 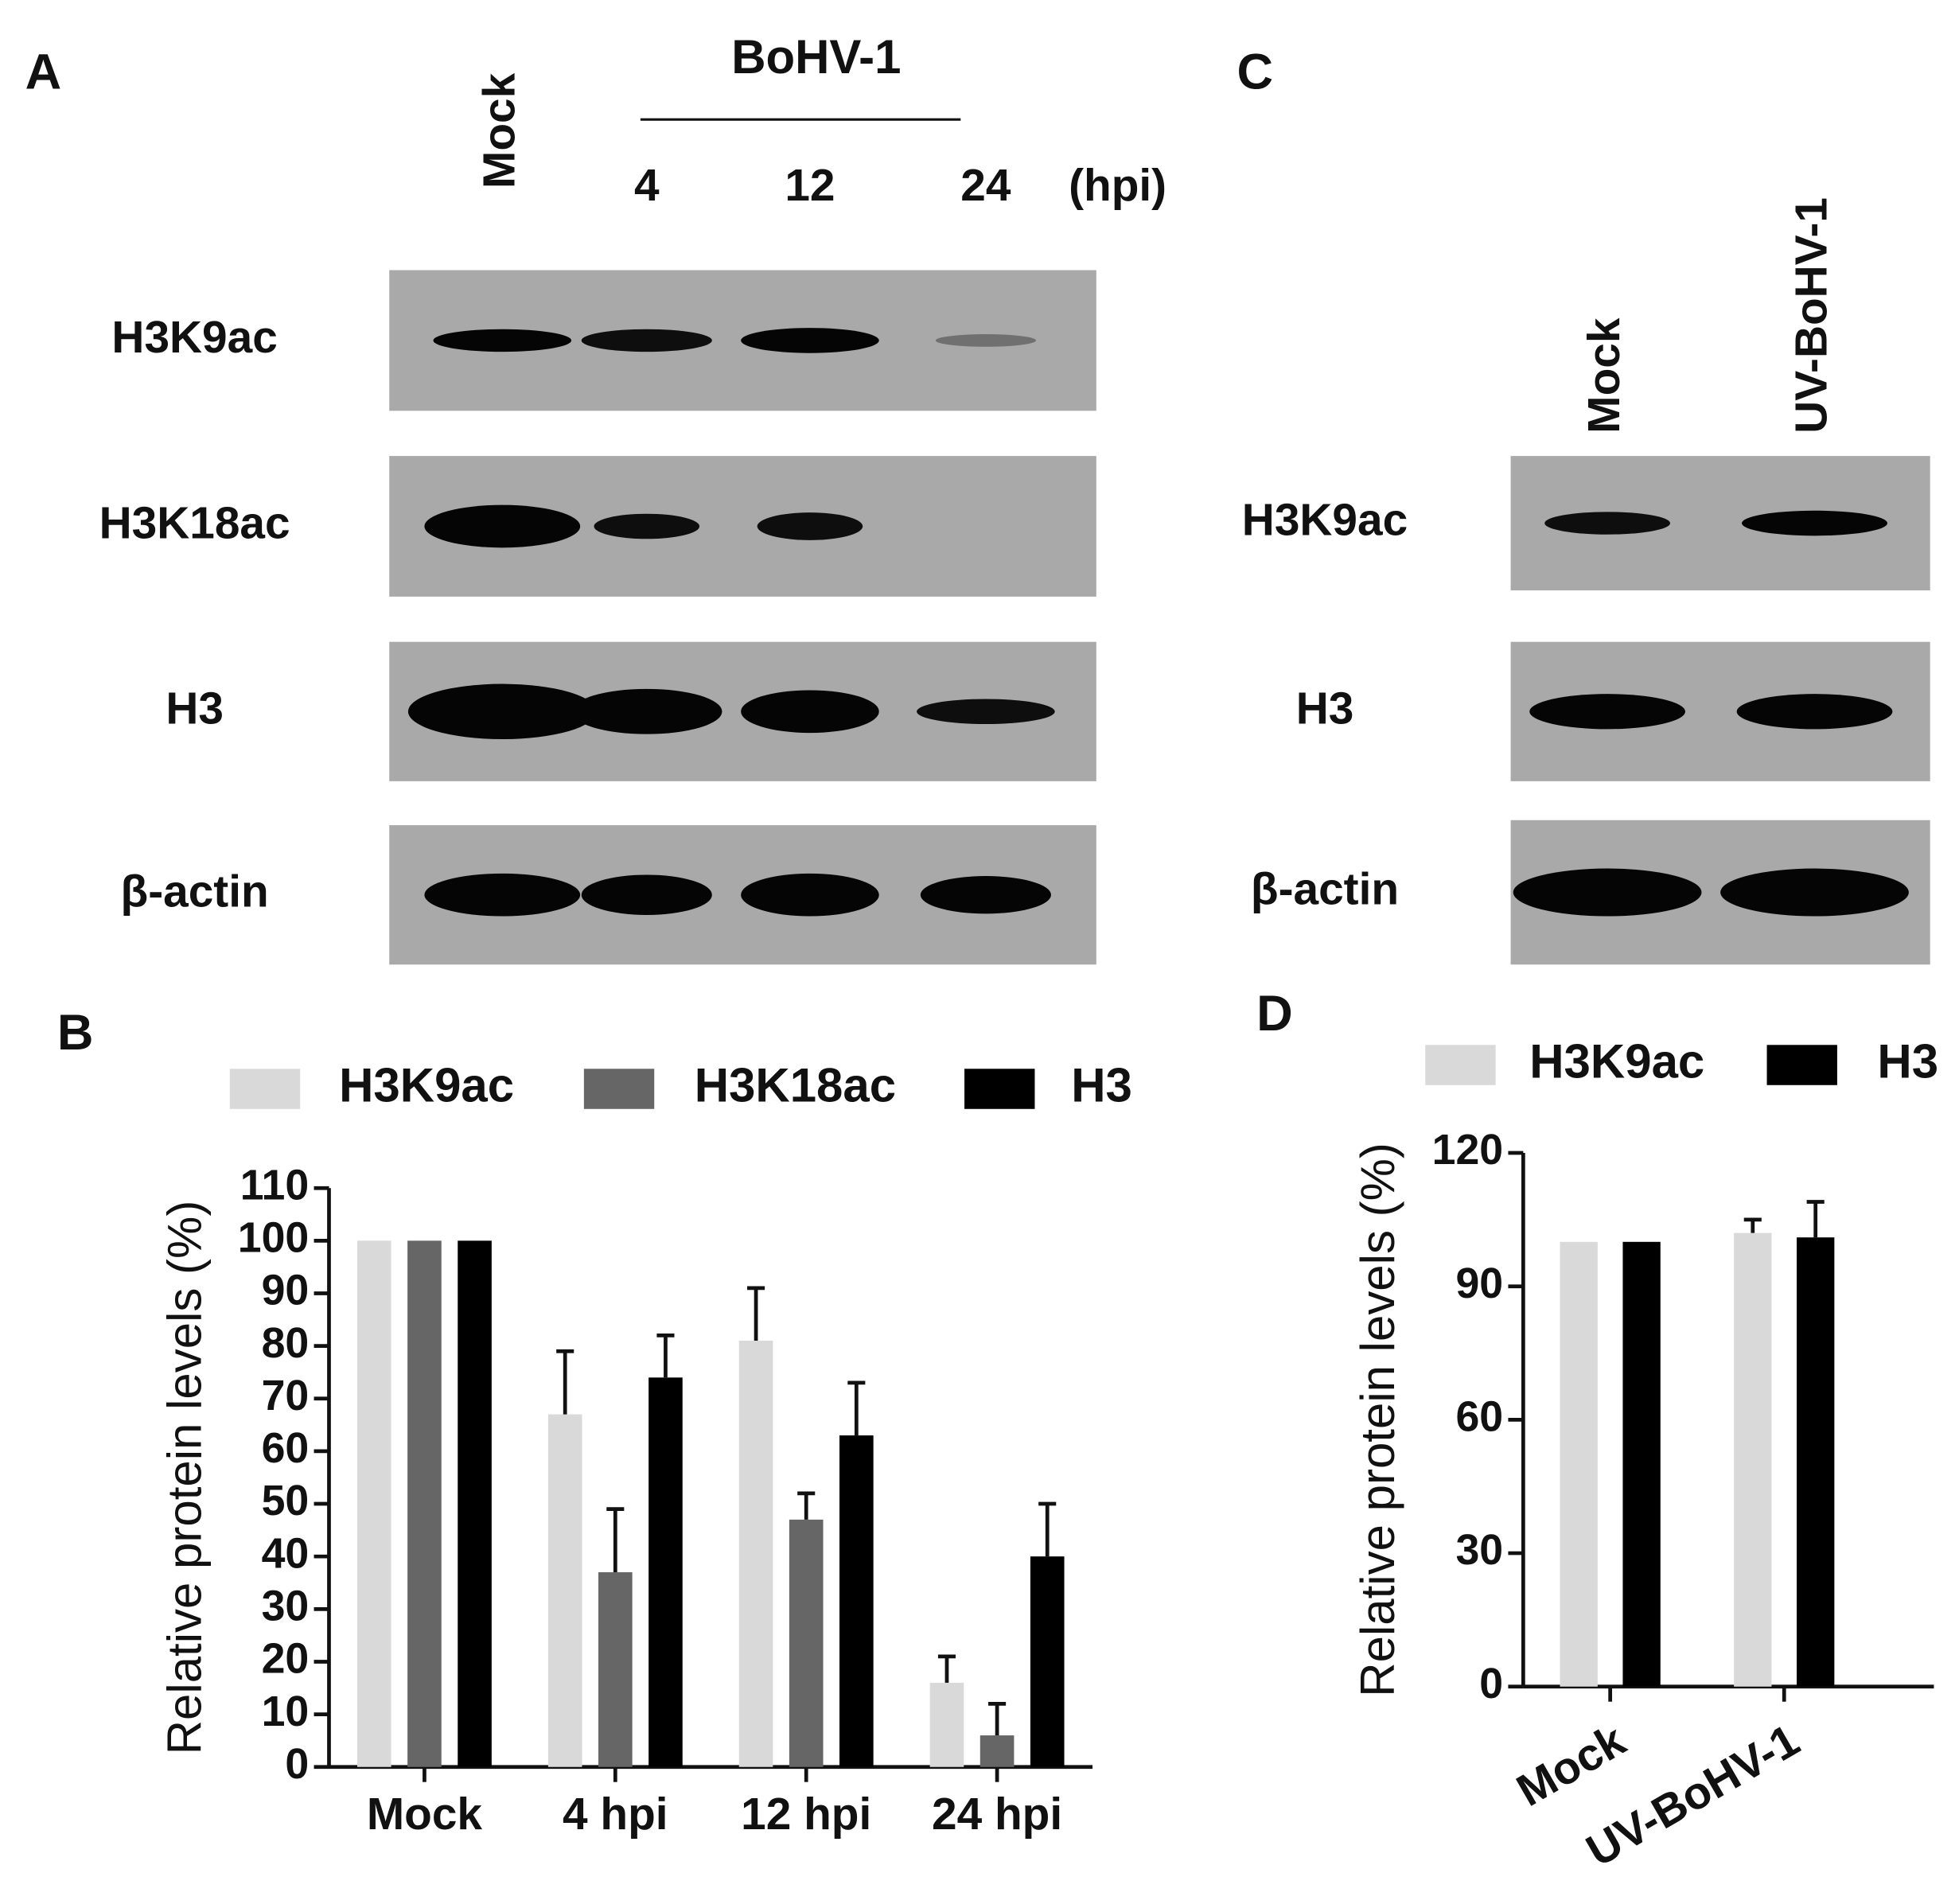 I want to click on x-tick-label: 4 hpi, so click(x=615, y=1814).